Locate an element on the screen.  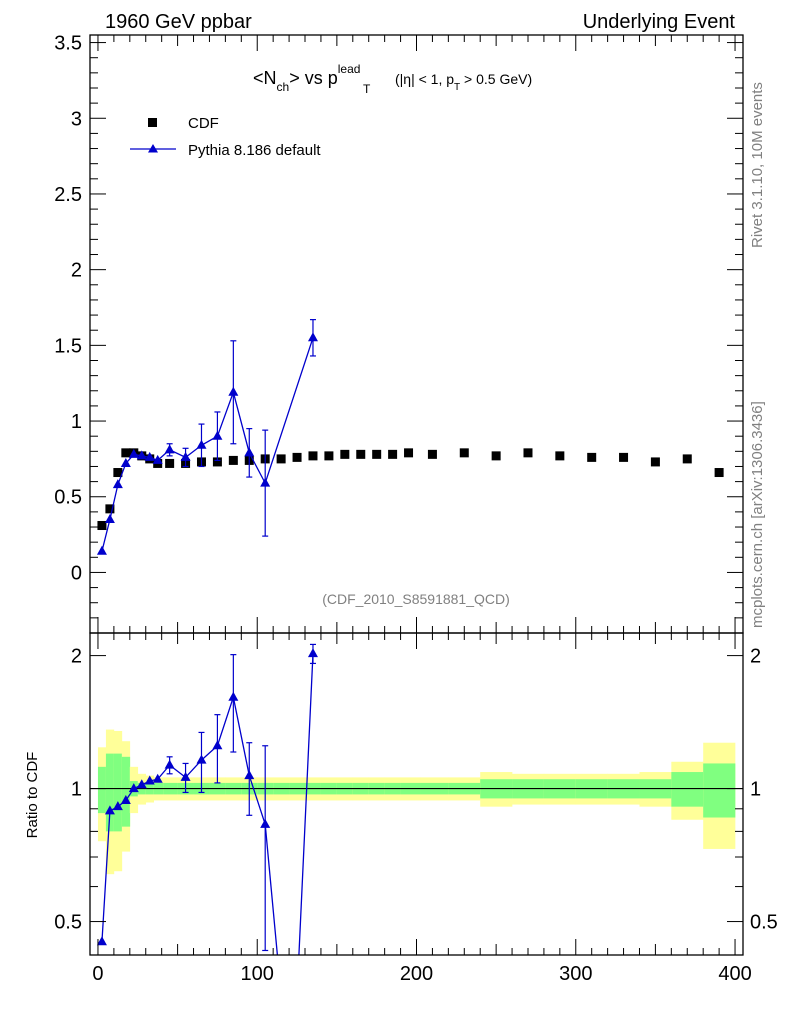
ratio-y-tick-label-left: 0.5 is located at coordinates (68, 923).